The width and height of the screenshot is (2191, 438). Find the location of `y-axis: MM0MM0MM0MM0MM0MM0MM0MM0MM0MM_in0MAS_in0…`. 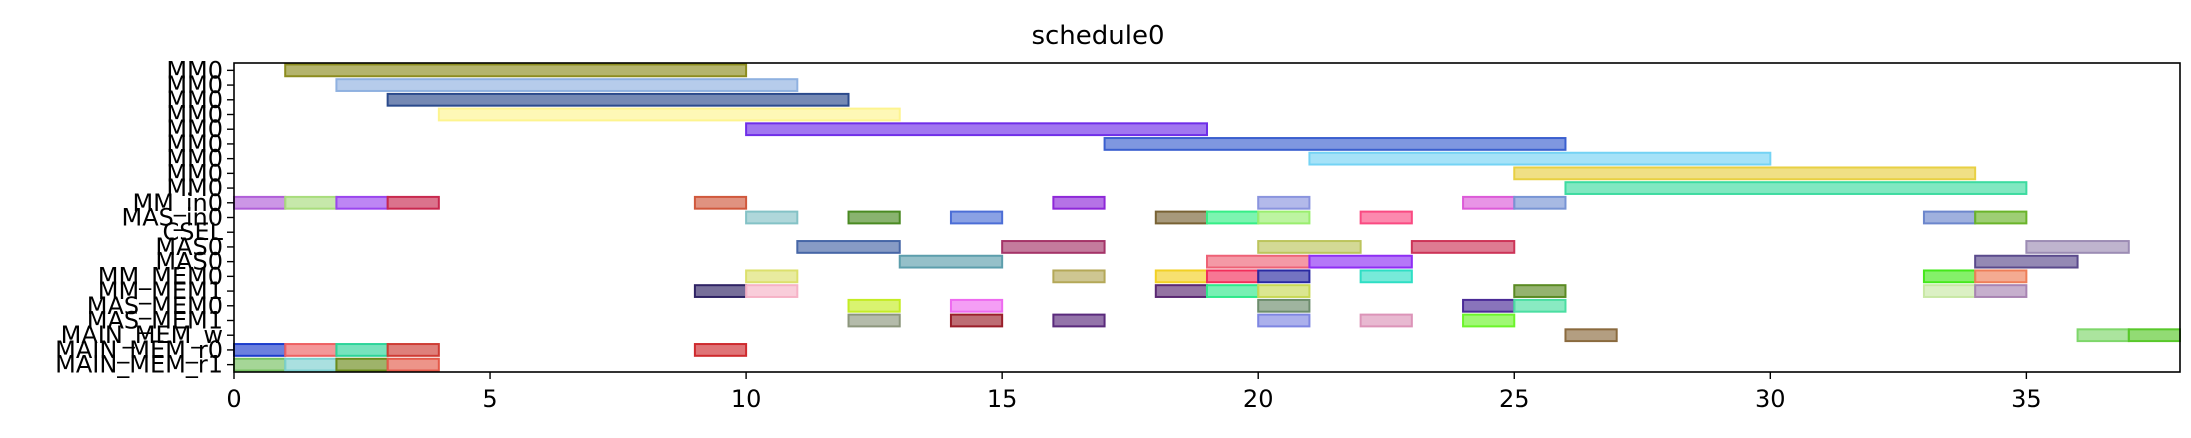

y-axis: MM0MM0MM0MM0MM0MM0MM0MM0MM0MM_in0MAS_in0… is located at coordinates (144, 217).